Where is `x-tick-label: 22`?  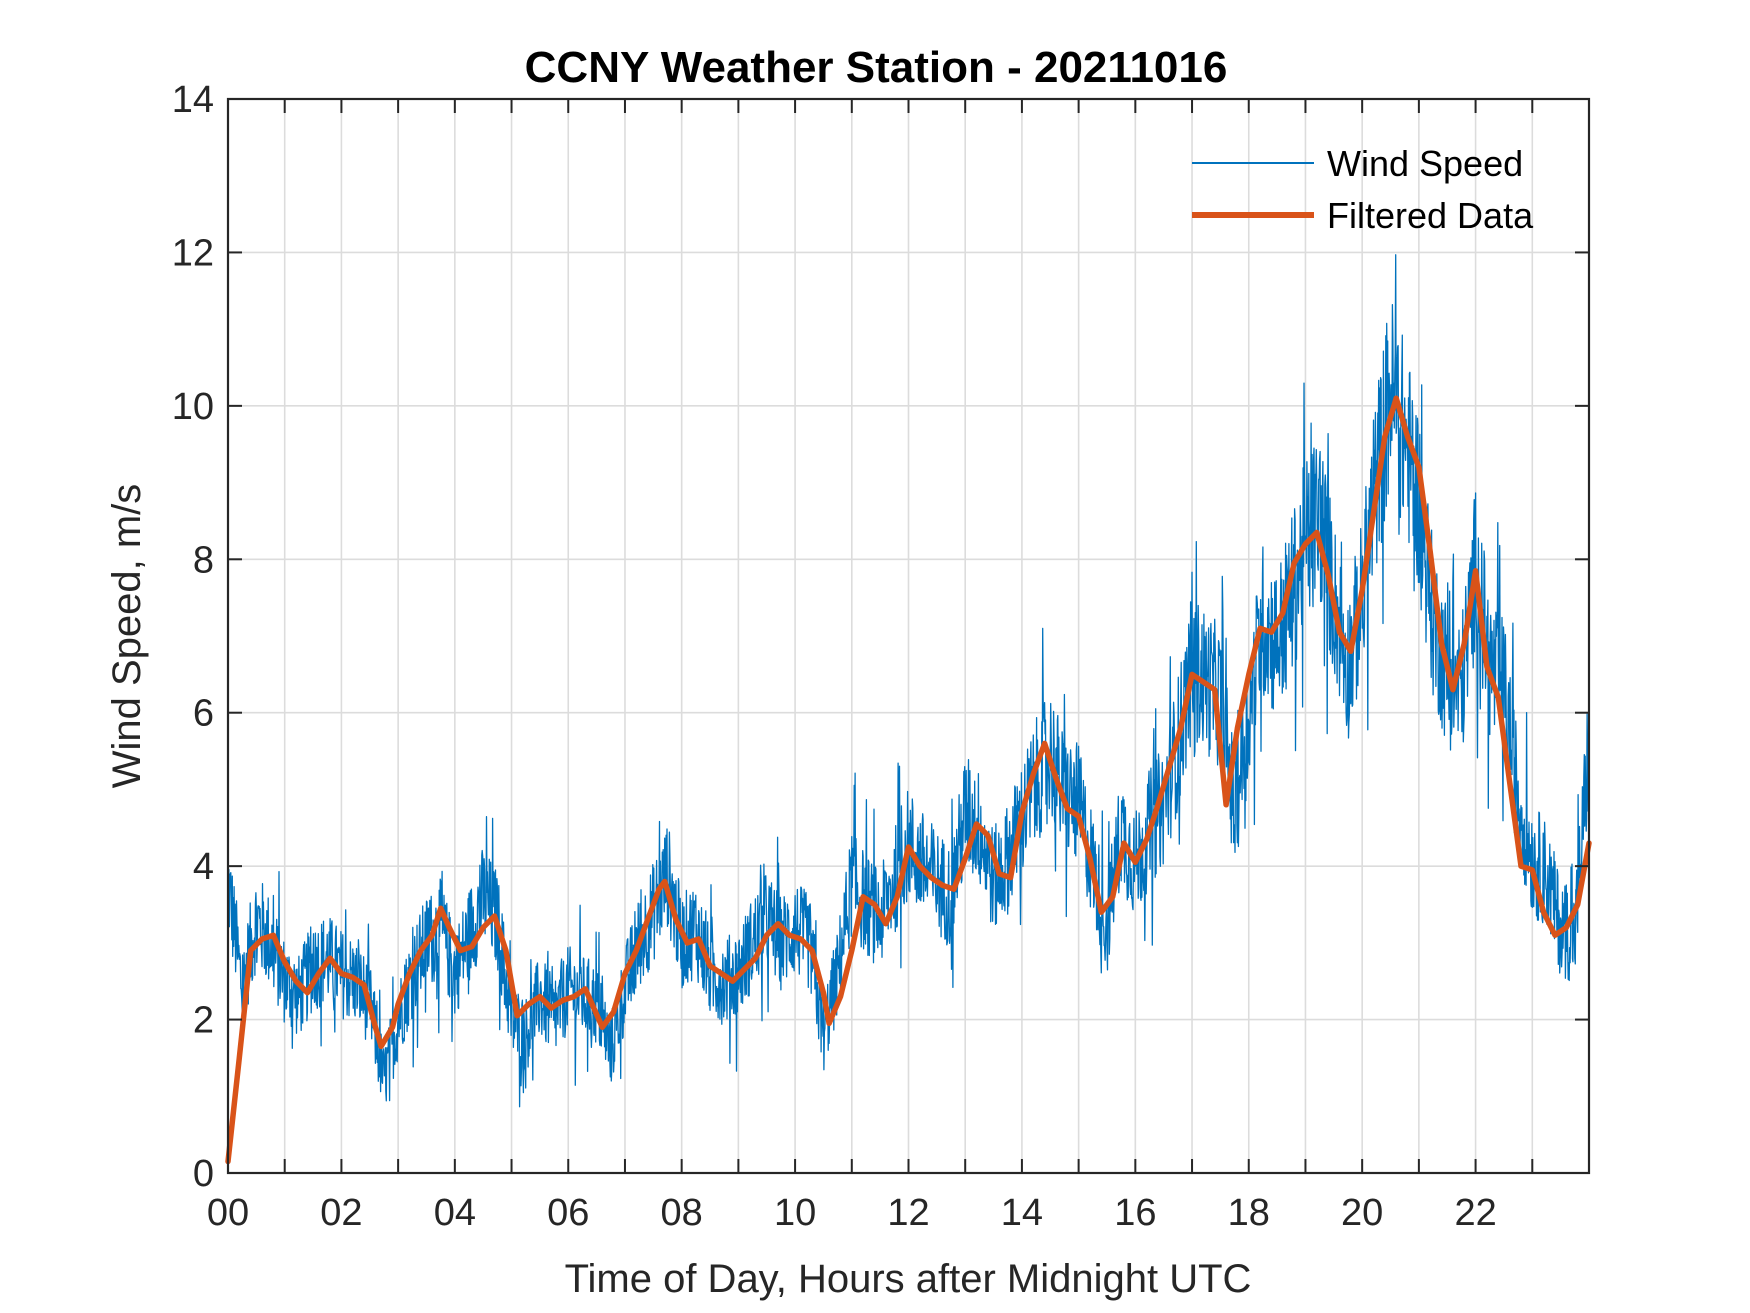 x-tick-label: 22 is located at coordinates (1475, 1213).